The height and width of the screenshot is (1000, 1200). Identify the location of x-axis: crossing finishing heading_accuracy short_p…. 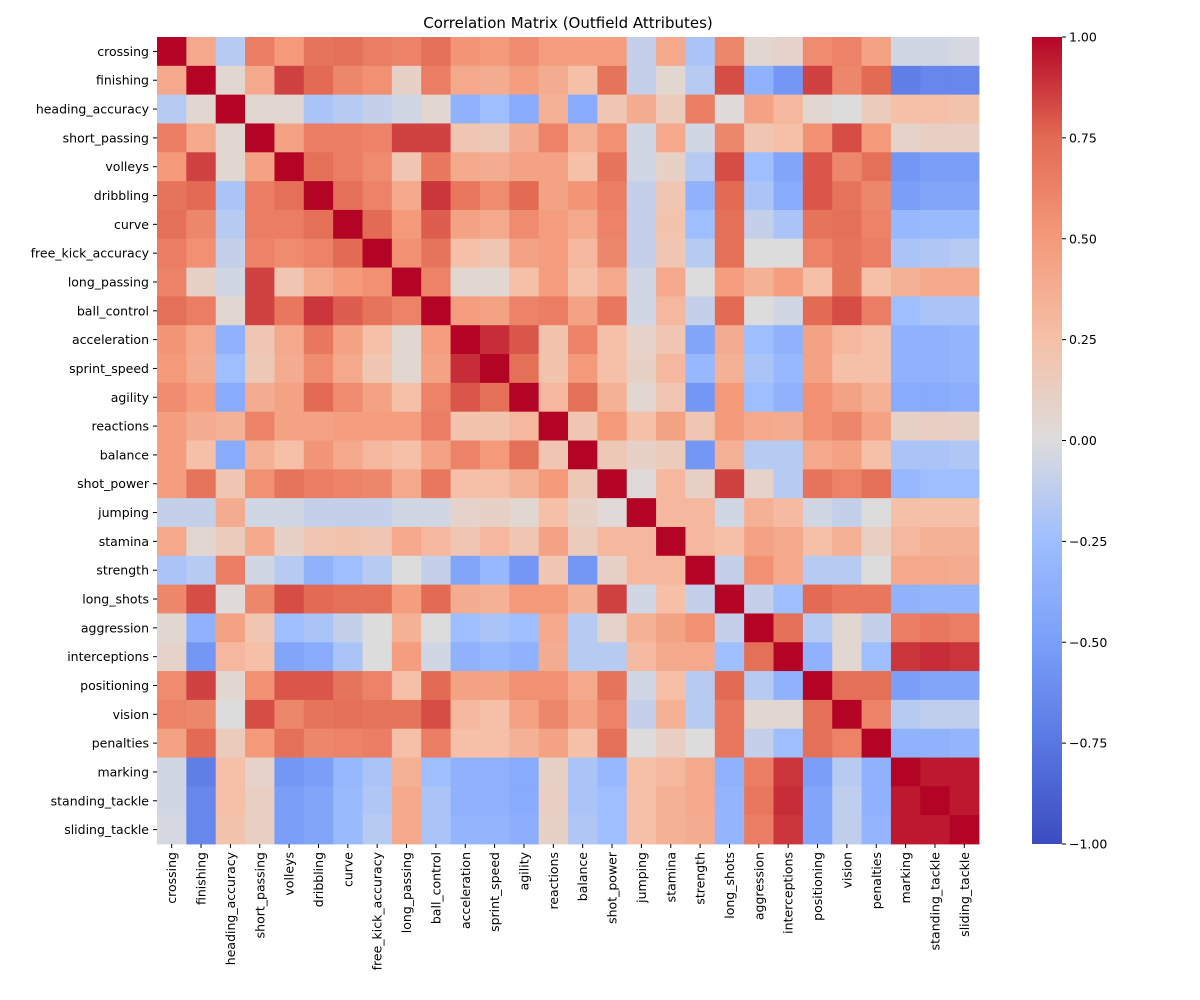
(568, 907).